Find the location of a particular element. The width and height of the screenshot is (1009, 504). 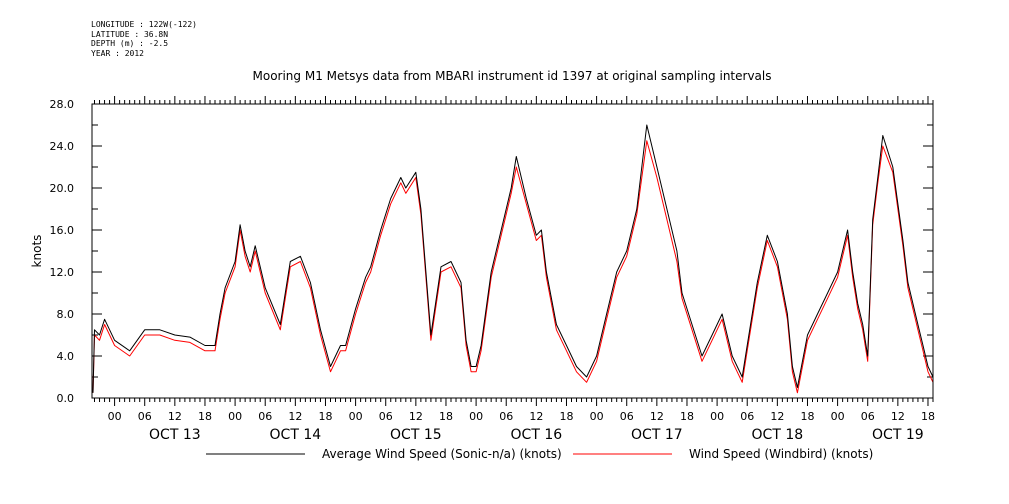

y-tick-label: 0.0 is located at coordinates (66, 398).